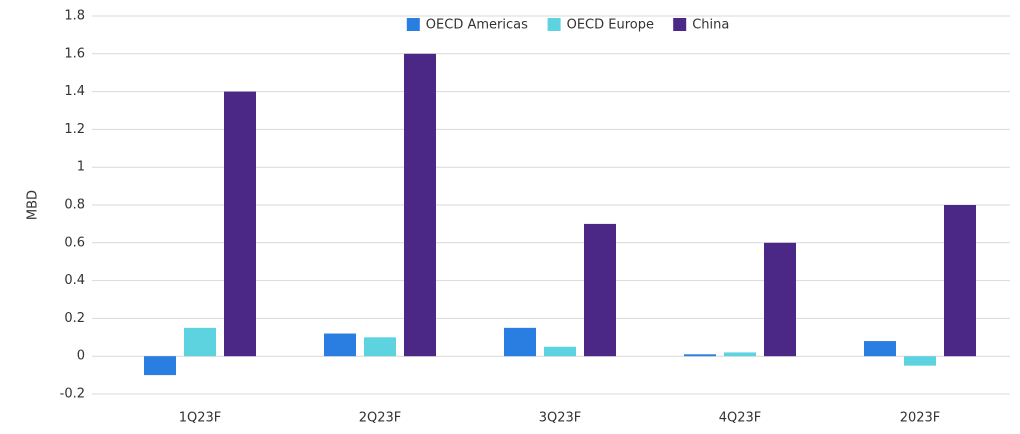  I want to click on y-tick-label: 0.8, so click(74, 205).